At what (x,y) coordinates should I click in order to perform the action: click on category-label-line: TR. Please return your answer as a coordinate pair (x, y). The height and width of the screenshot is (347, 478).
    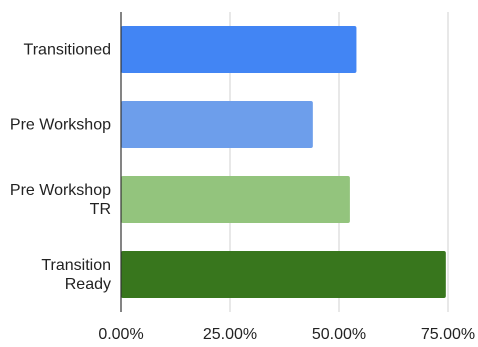
    Looking at the image, I should click on (100, 209).